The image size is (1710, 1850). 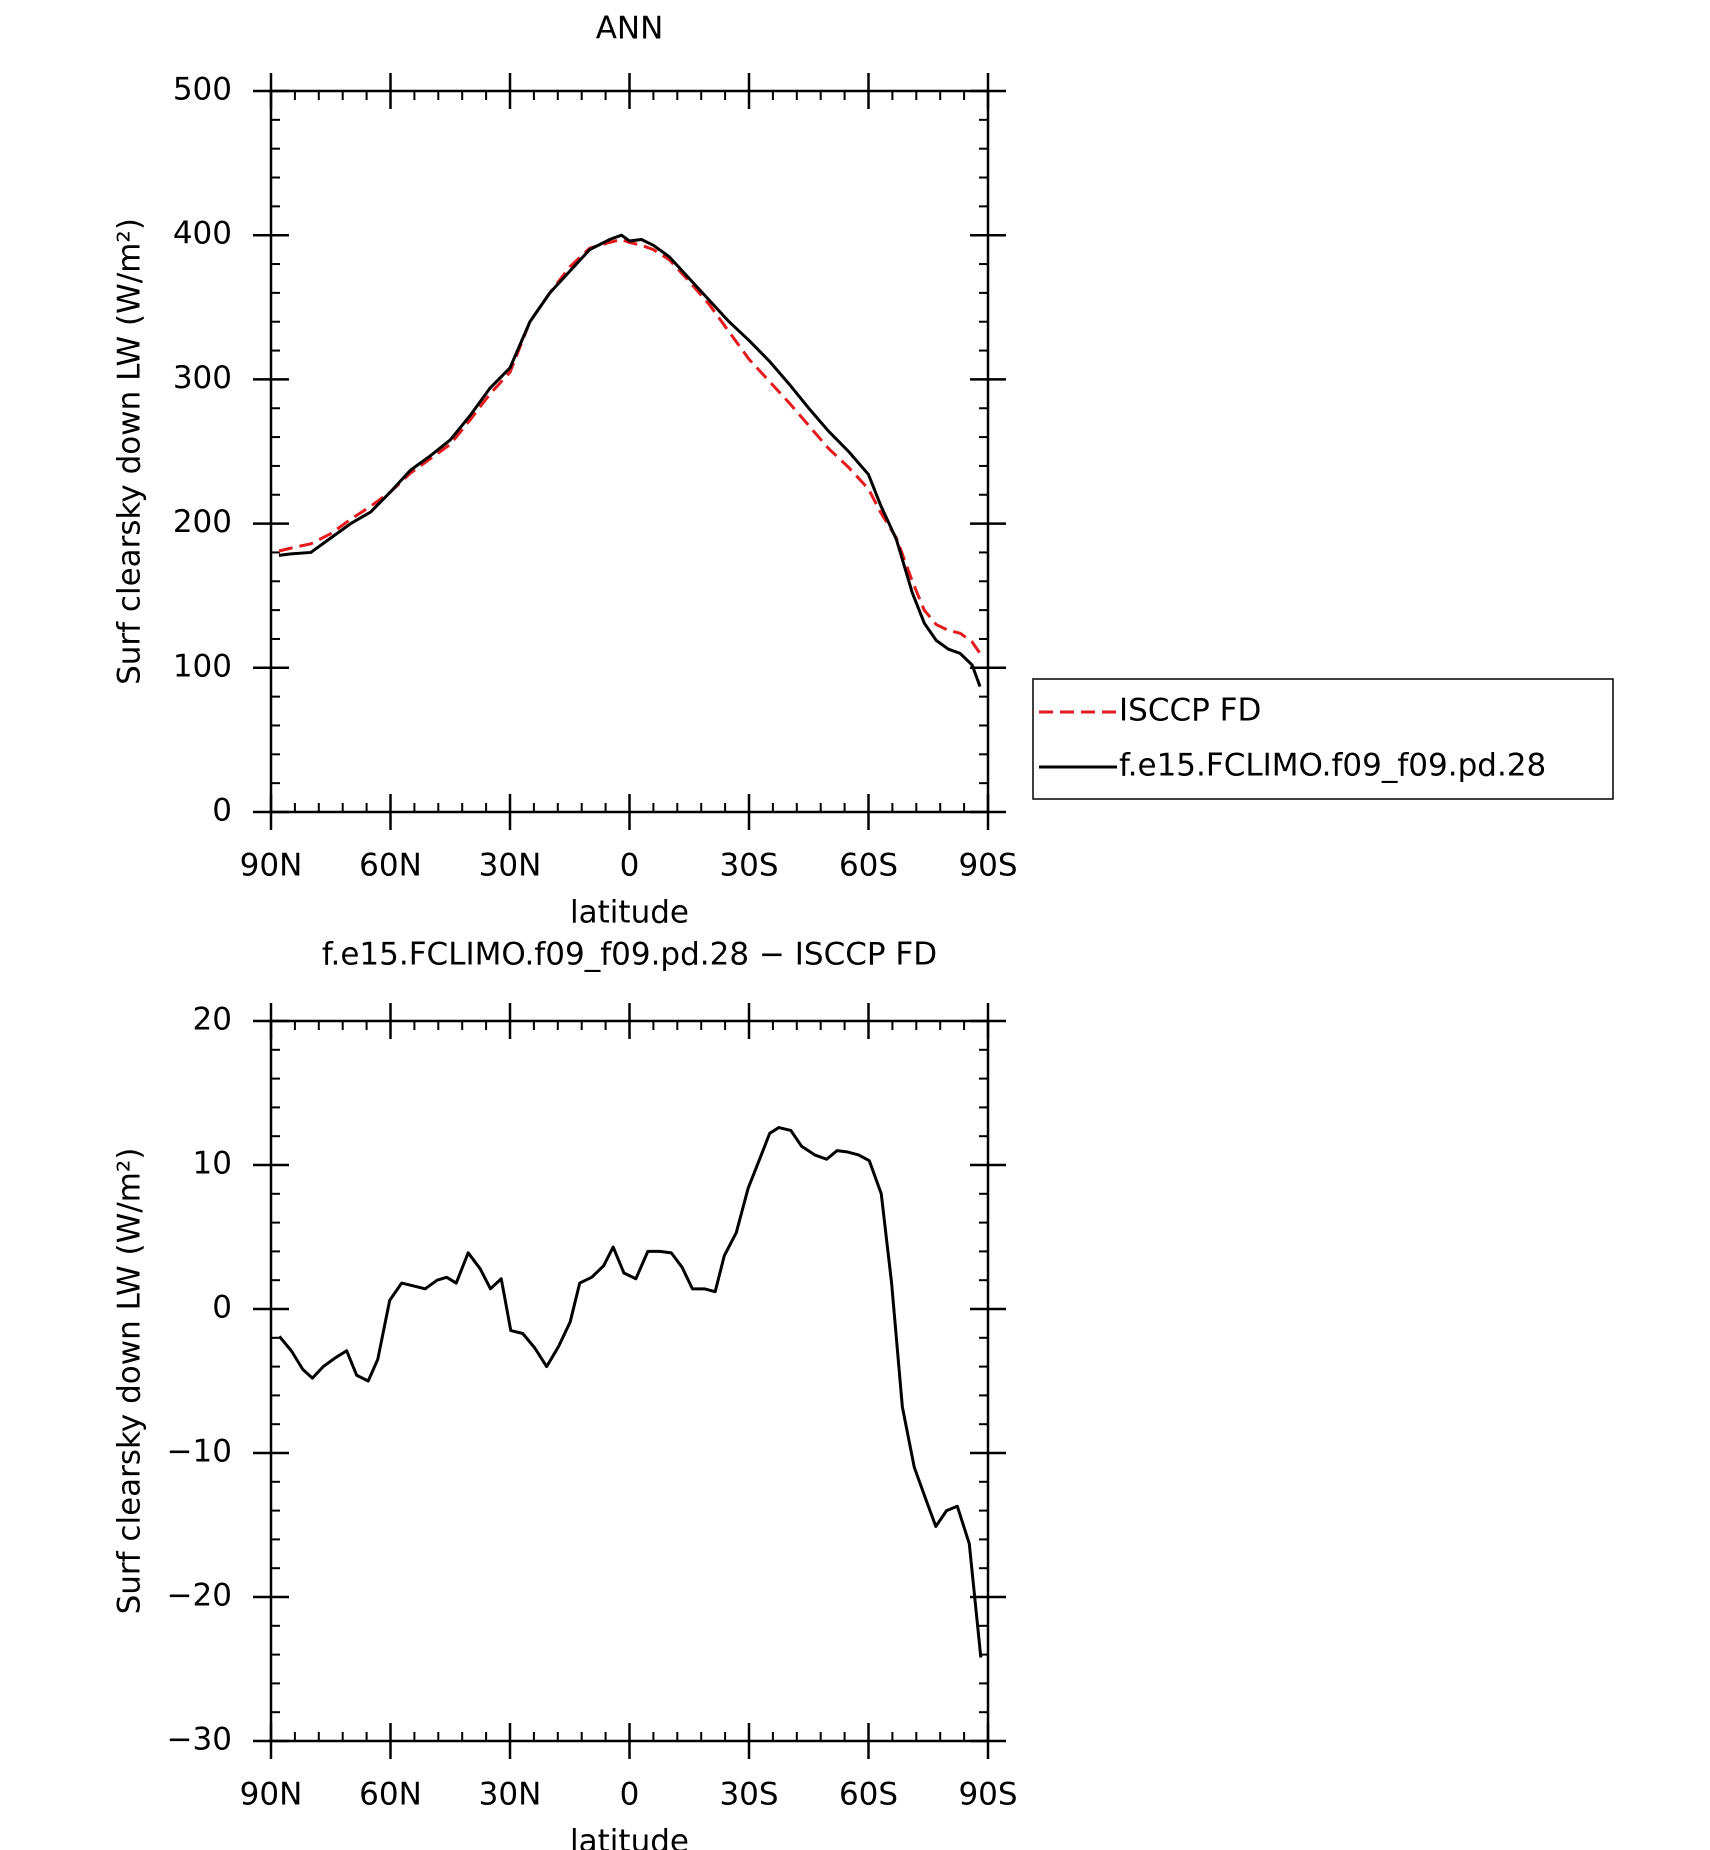 I want to click on y-tick-label: −30, so click(x=199, y=1740).